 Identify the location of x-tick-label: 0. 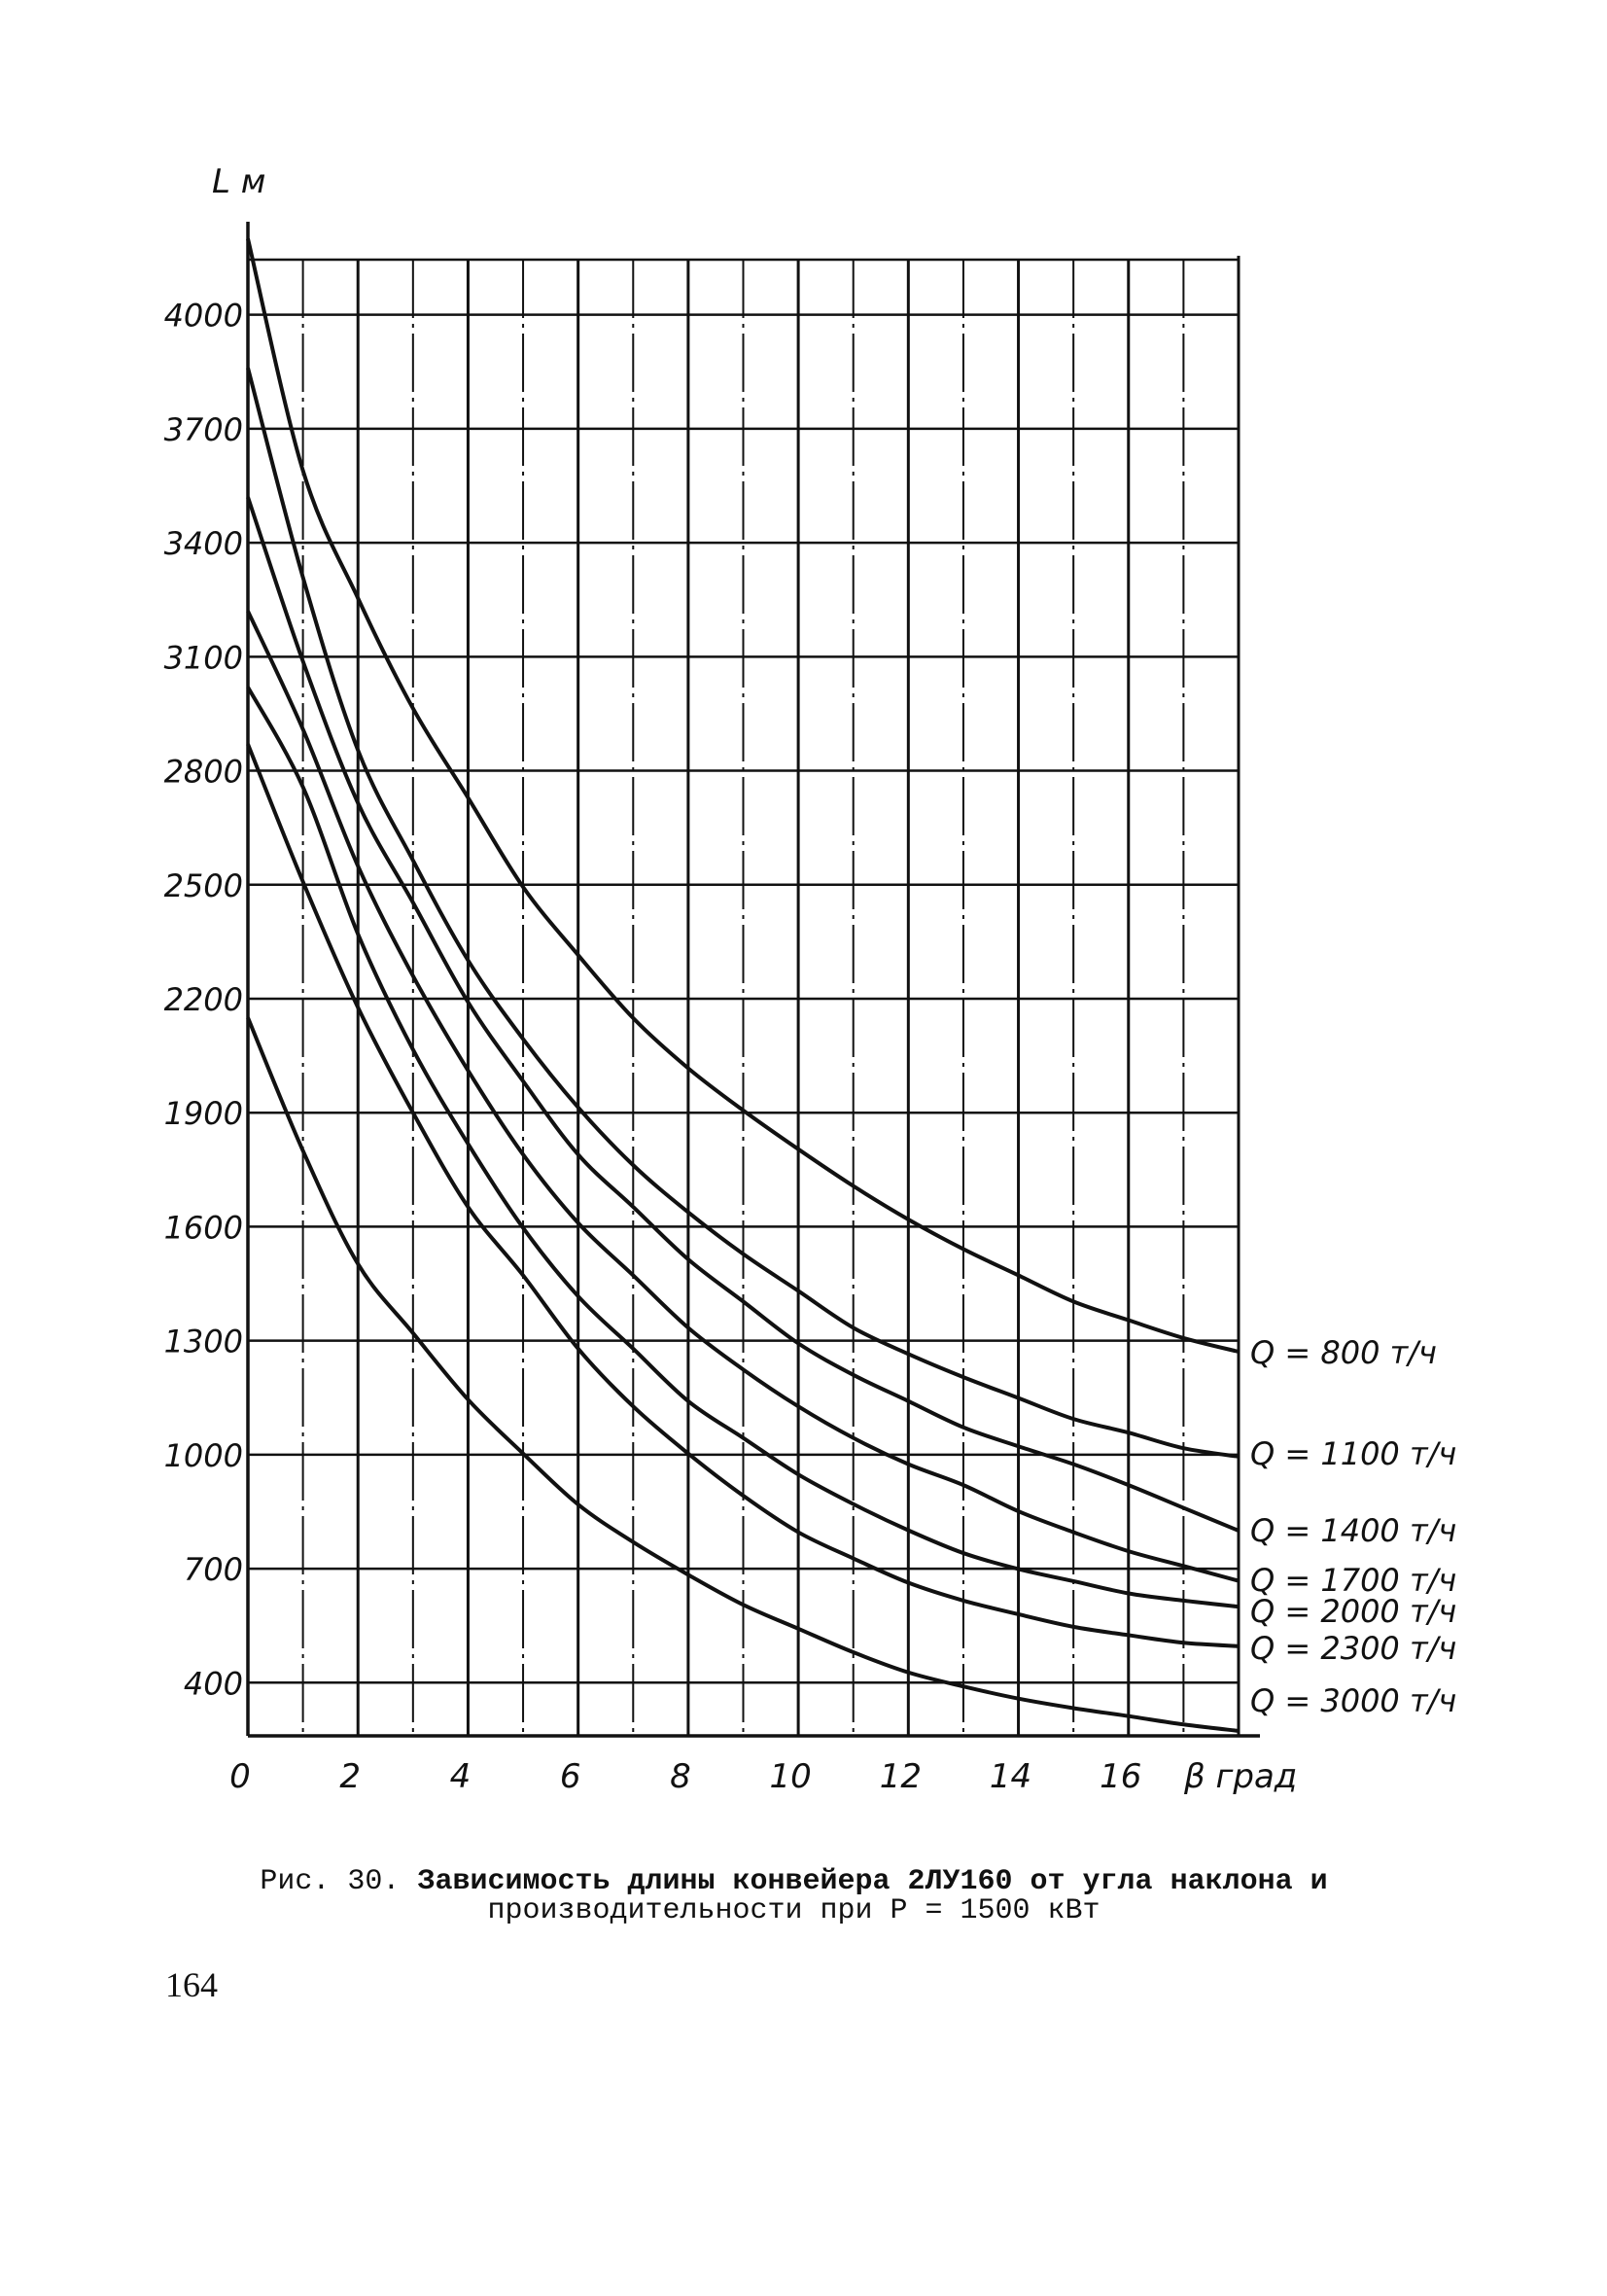
(240, 1777).